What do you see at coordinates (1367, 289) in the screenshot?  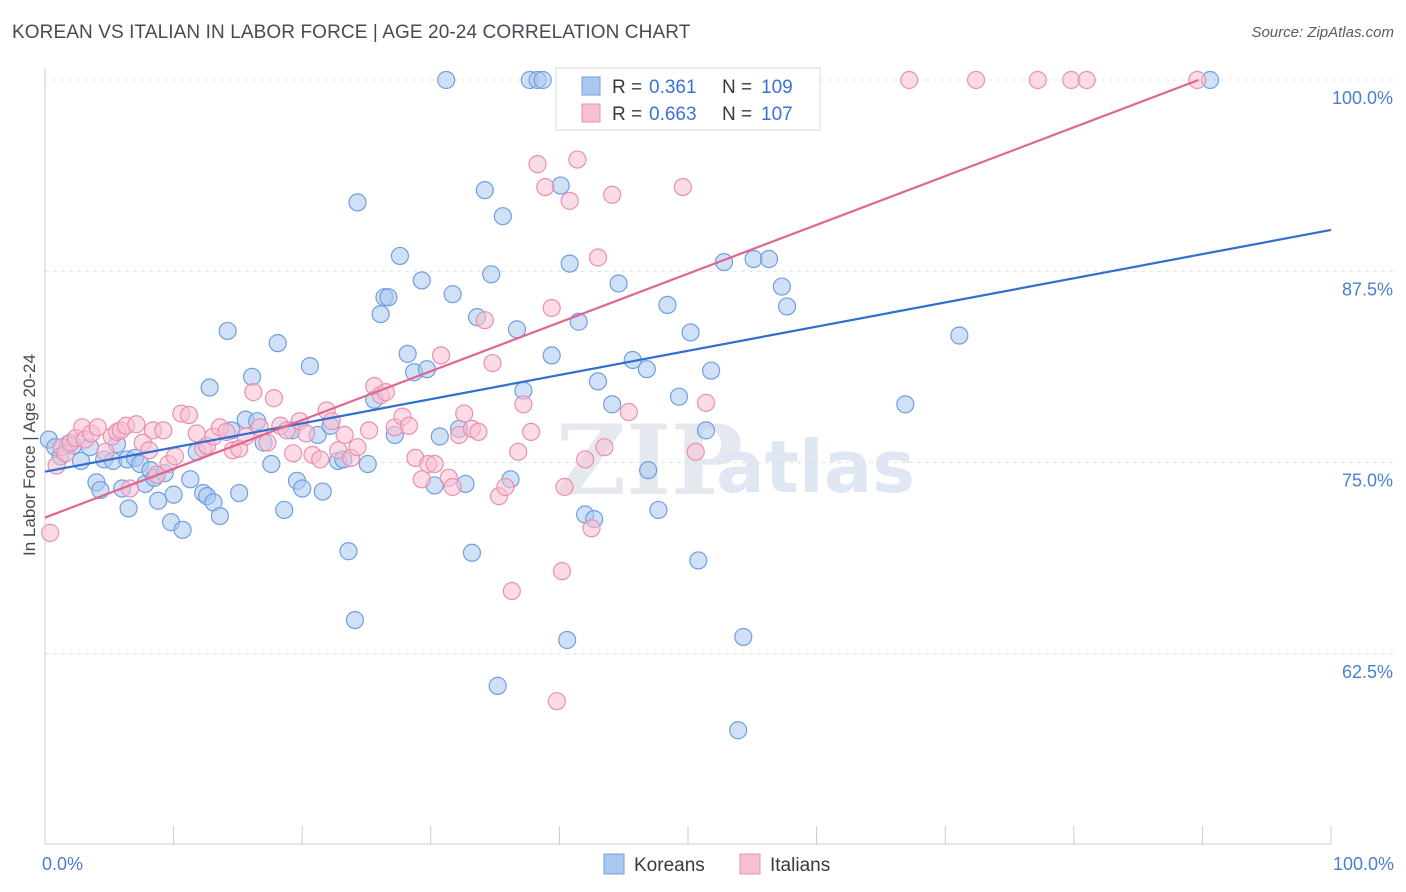 I see `y-tick-label-2: 87.5%` at bounding box center [1367, 289].